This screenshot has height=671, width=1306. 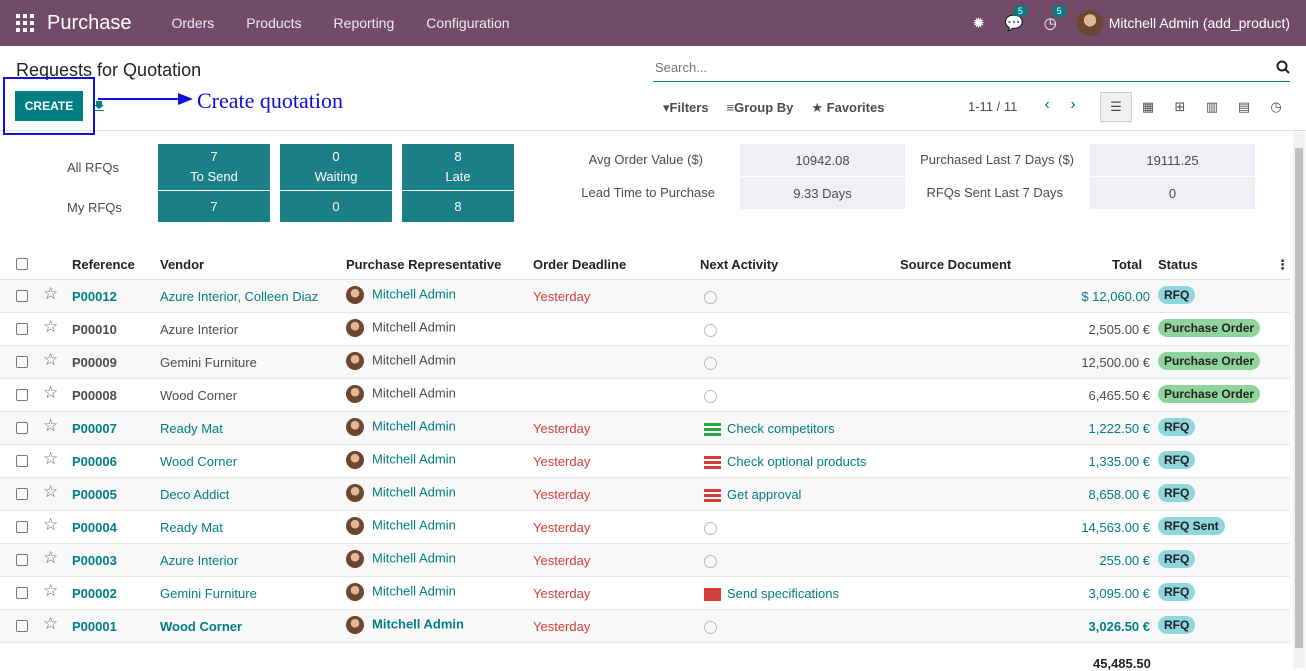 What do you see at coordinates (1047, 104) in the screenshot?
I see `pager-previous-icon: ‹` at bounding box center [1047, 104].